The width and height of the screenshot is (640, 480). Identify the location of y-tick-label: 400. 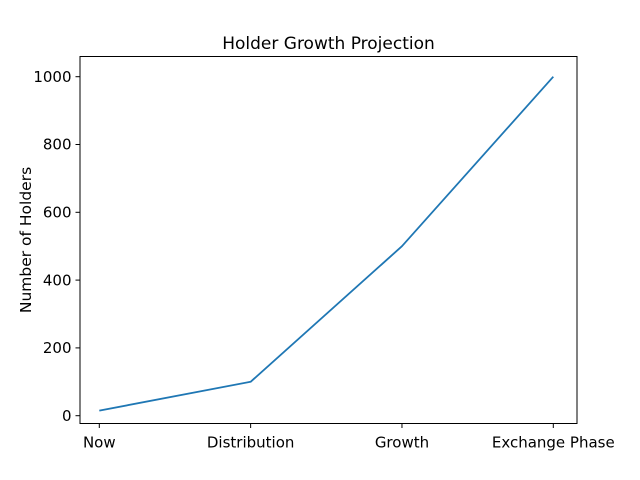
(57, 280).